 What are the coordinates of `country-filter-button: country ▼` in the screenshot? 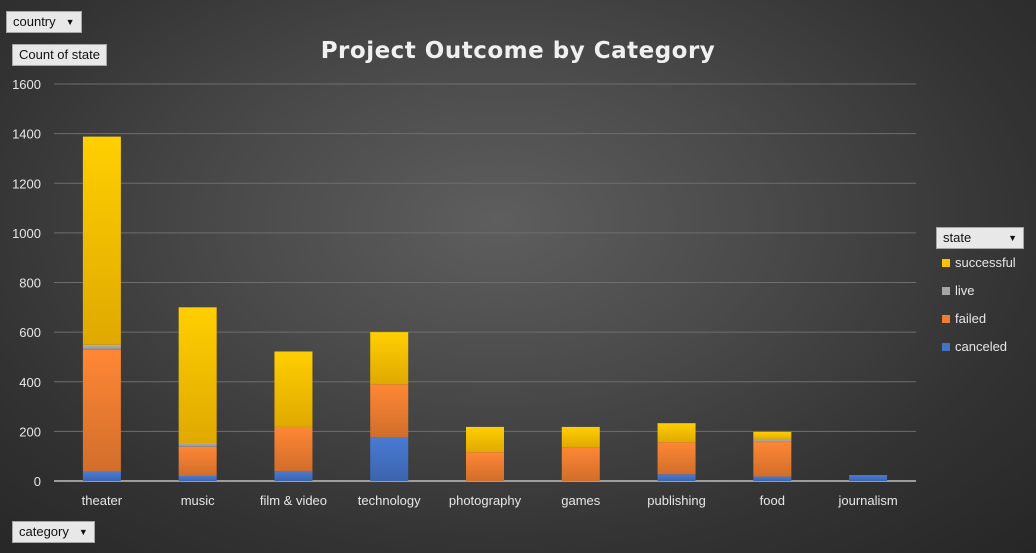 It's located at (44, 22).